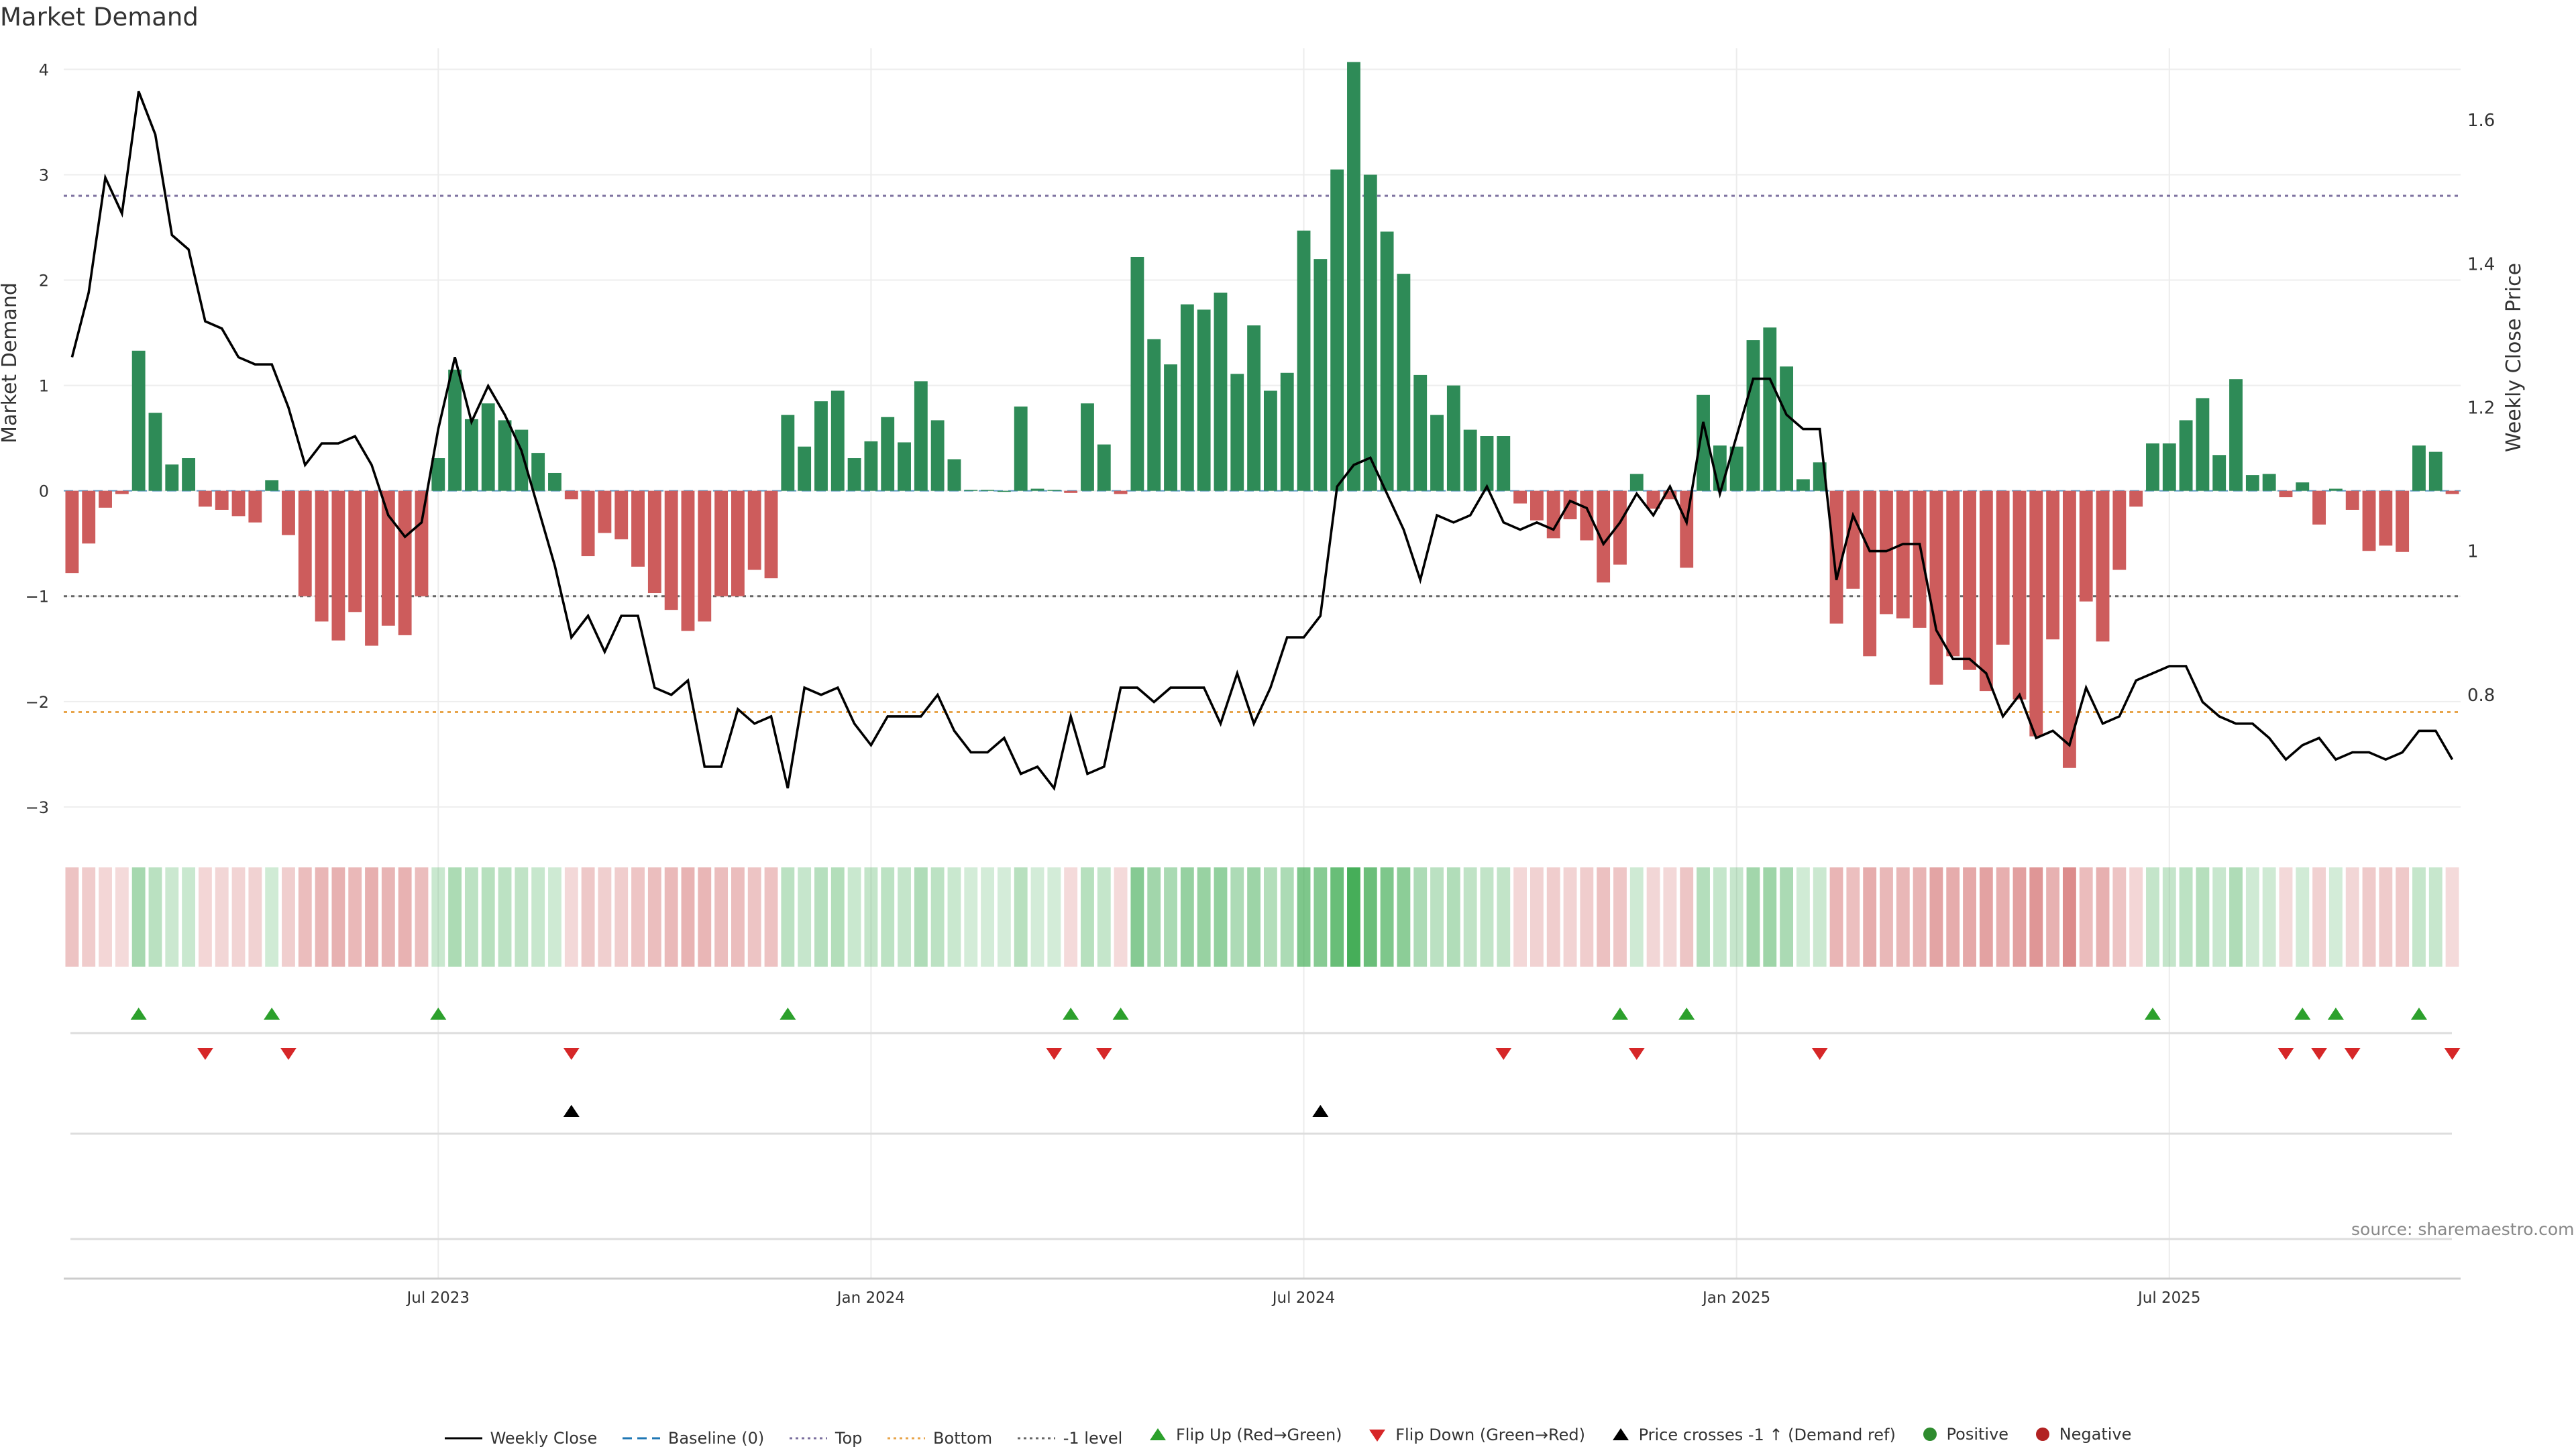 Image resolution: width=2576 pixels, height=1449 pixels. I want to click on triangle-up-icon, so click(1620, 1434).